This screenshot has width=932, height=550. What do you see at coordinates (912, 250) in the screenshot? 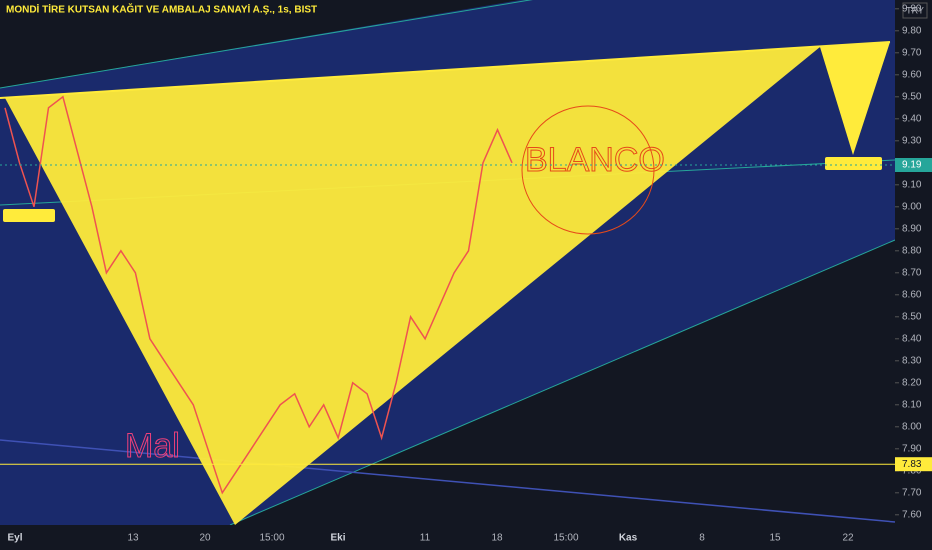
I see `y-tick-label: 8.80` at bounding box center [912, 250].